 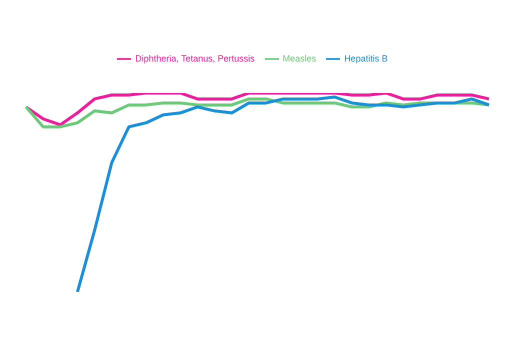 What do you see at coordinates (366, 58) in the screenshot?
I see `legend-label: Hepatitis B` at bounding box center [366, 58].